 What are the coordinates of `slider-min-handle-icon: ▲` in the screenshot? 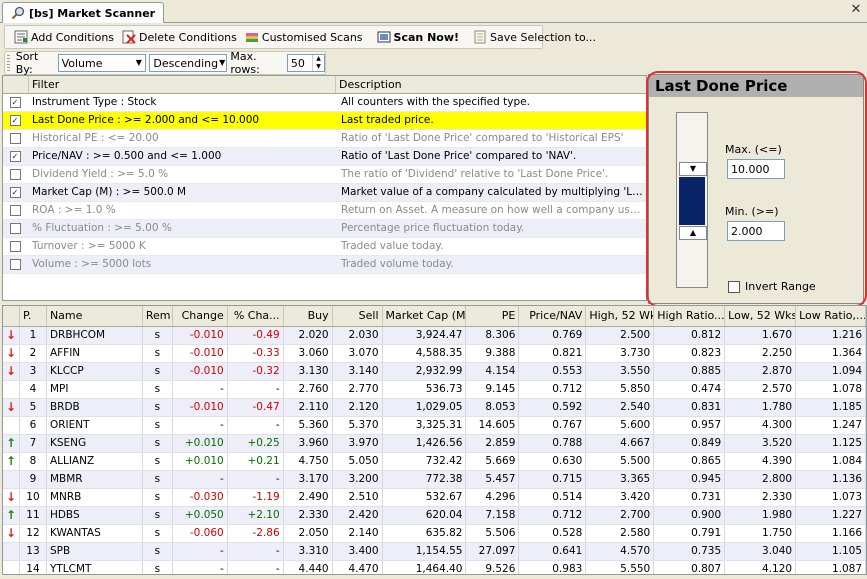 It's located at (693, 233).